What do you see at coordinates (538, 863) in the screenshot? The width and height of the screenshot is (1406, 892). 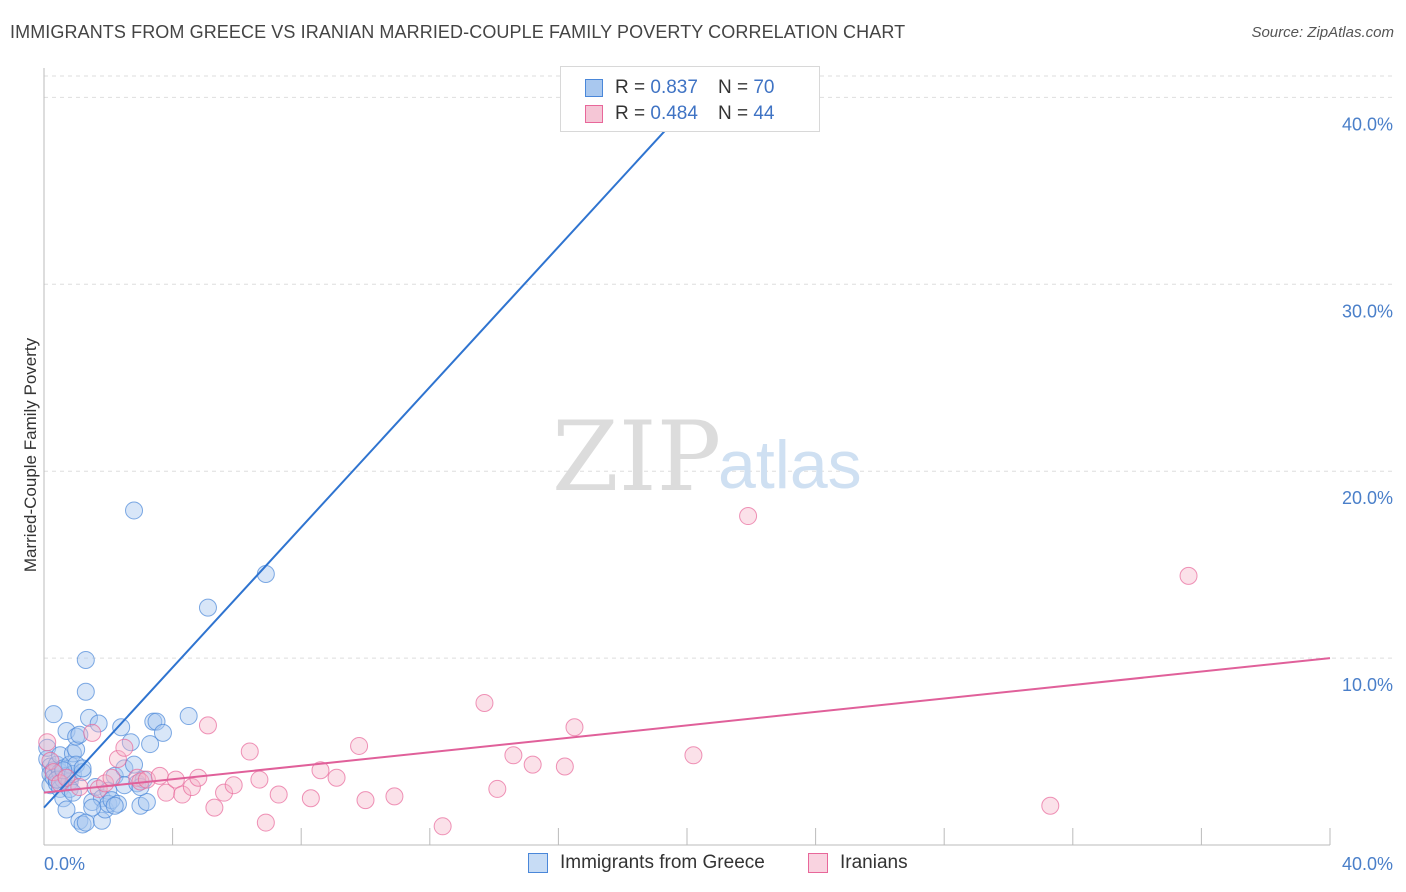 I see `bottom-legend-swatch-blue` at bounding box center [538, 863].